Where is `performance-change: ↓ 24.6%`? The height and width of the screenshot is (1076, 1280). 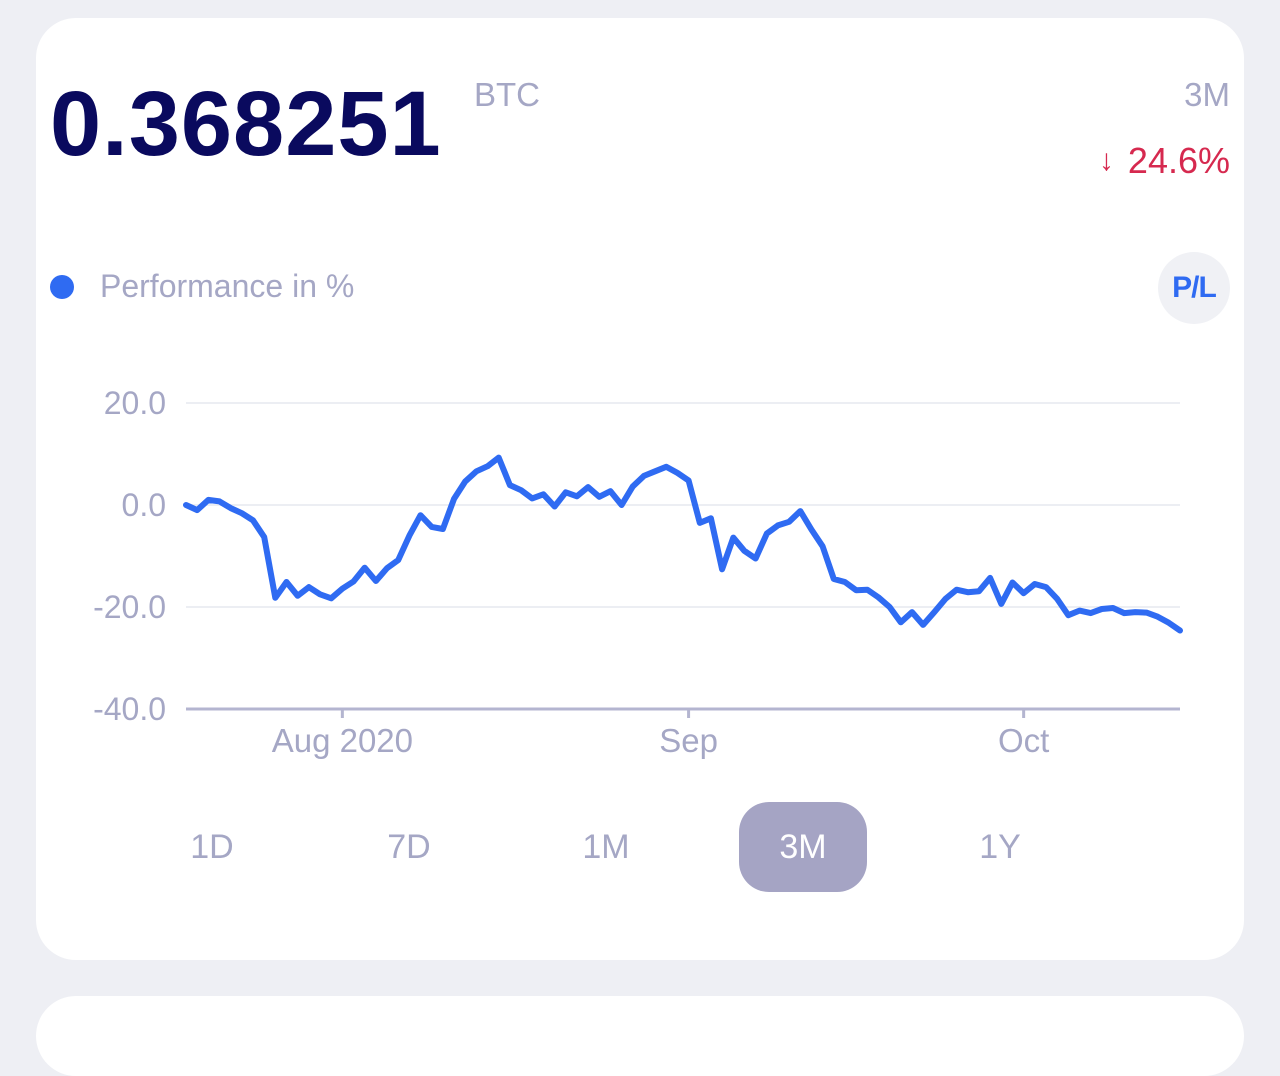 performance-change: ↓ 24.6% is located at coordinates (1164, 161).